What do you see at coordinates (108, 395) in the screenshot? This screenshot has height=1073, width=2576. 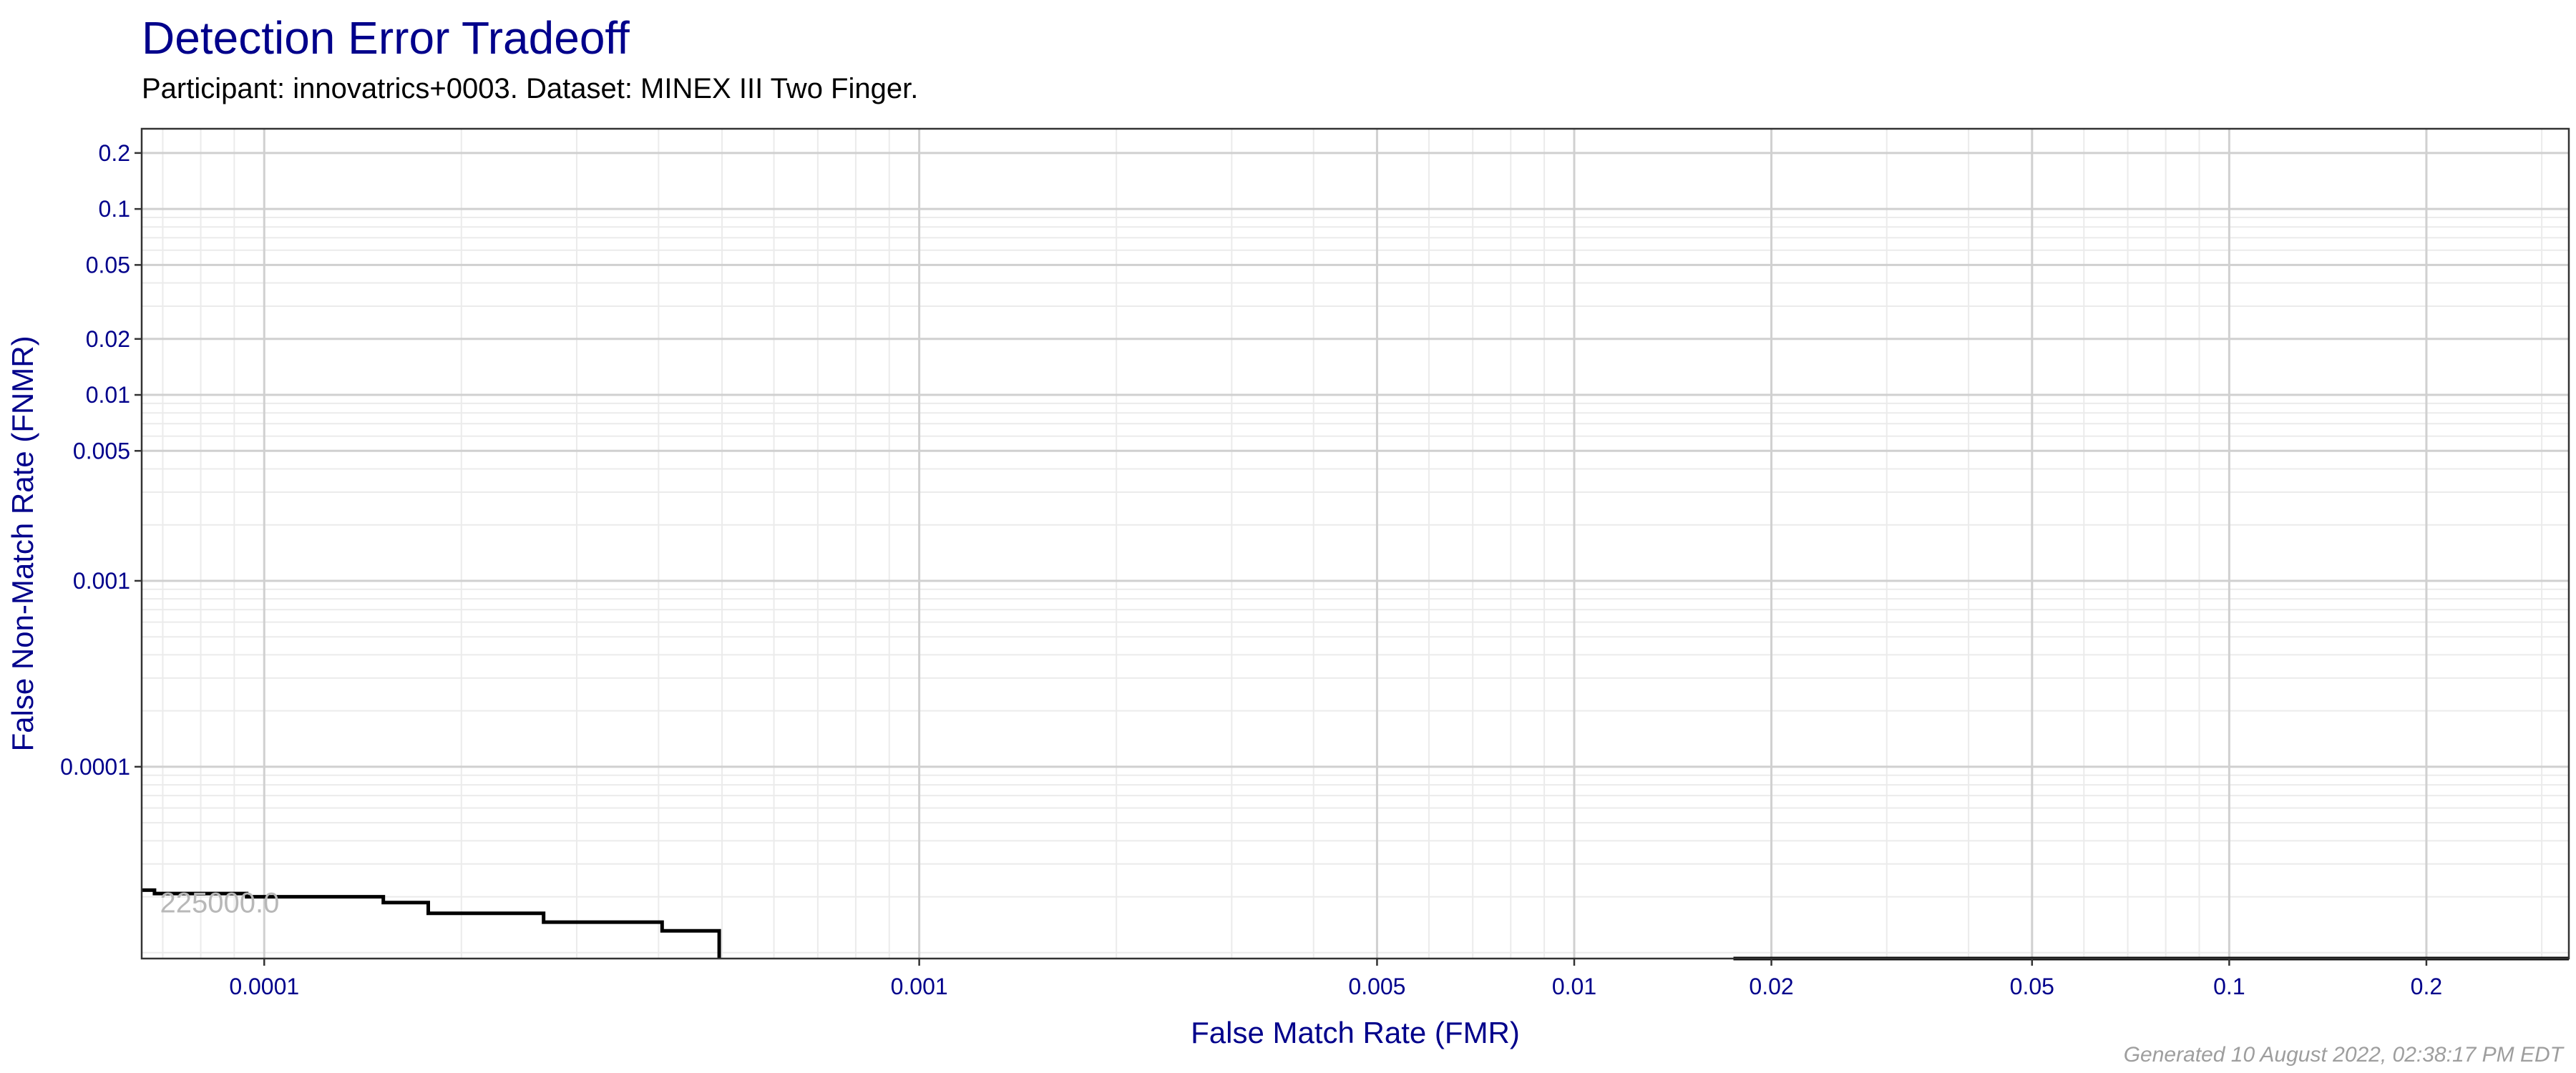 I see `y-tick-label: 0.01` at bounding box center [108, 395].